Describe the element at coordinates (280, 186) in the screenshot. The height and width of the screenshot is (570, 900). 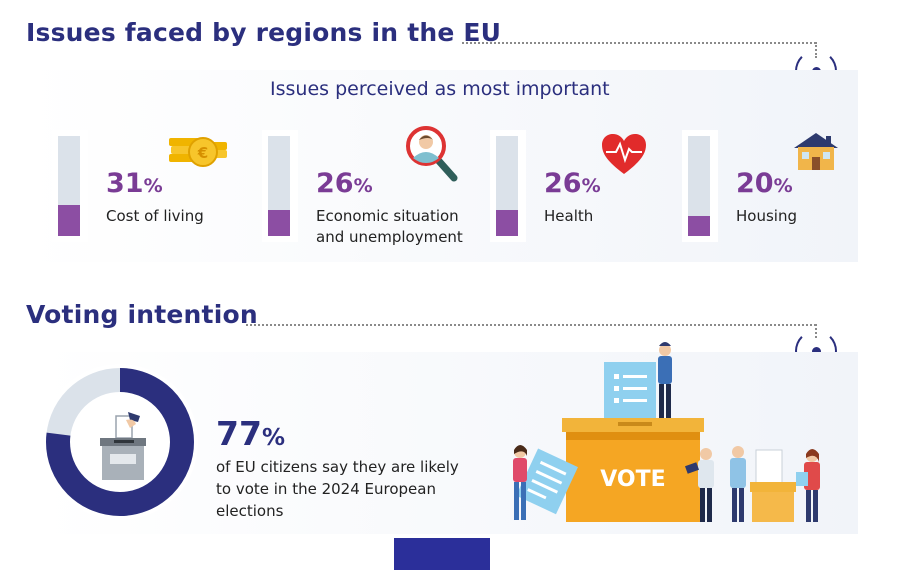
I see `issue-bar-economic-situation` at that location.